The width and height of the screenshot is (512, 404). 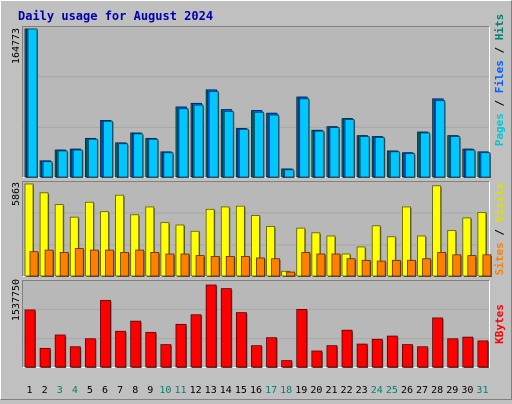 What do you see at coordinates (150, 390) in the screenshot?
I see `x-tick-label-day-9: 9` at bounding box center [150, 390].